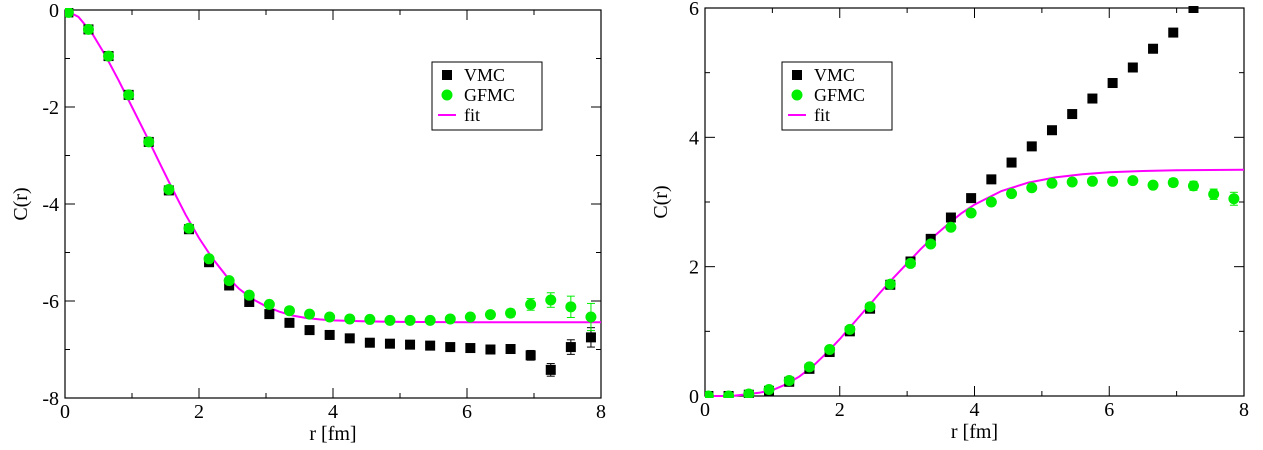 The image size is (1263, 450). Describe the element at coordinates (694, 138) in the screenshot. I see `y-tick-label: 4` at that location.